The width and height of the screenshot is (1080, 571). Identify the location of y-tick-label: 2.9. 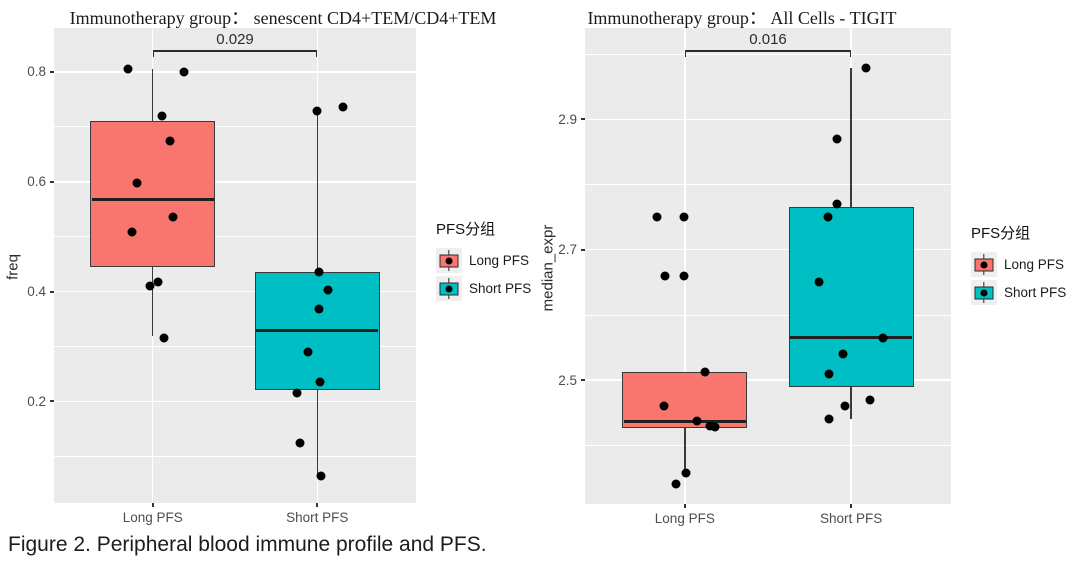
(567, 119).